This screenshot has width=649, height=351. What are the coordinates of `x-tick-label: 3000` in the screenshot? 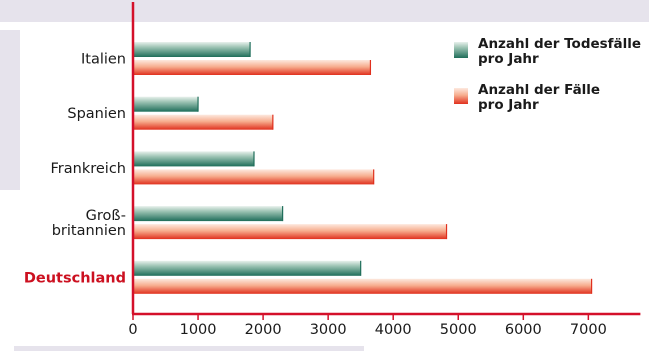 It's located at (328, 330).